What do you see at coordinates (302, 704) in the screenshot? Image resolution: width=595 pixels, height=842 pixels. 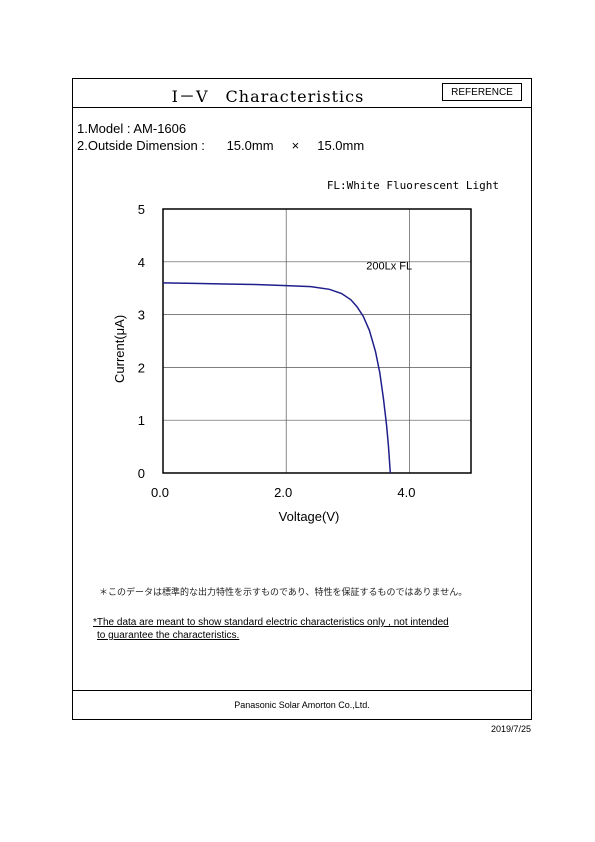 I see `footer-company: Panasonic Solar Amorton Co.,Ltd.` at bounding box center [302, 704].